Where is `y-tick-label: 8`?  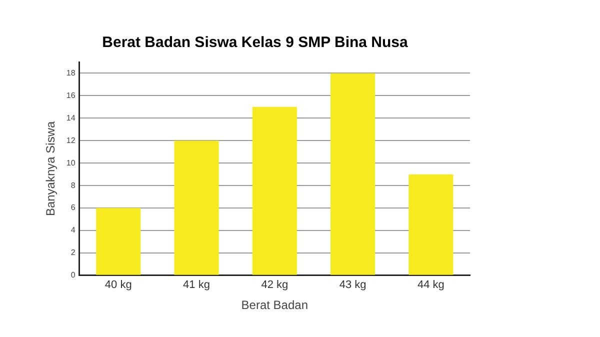
y-tick-label: 8 is located at coordinates (73, 185).